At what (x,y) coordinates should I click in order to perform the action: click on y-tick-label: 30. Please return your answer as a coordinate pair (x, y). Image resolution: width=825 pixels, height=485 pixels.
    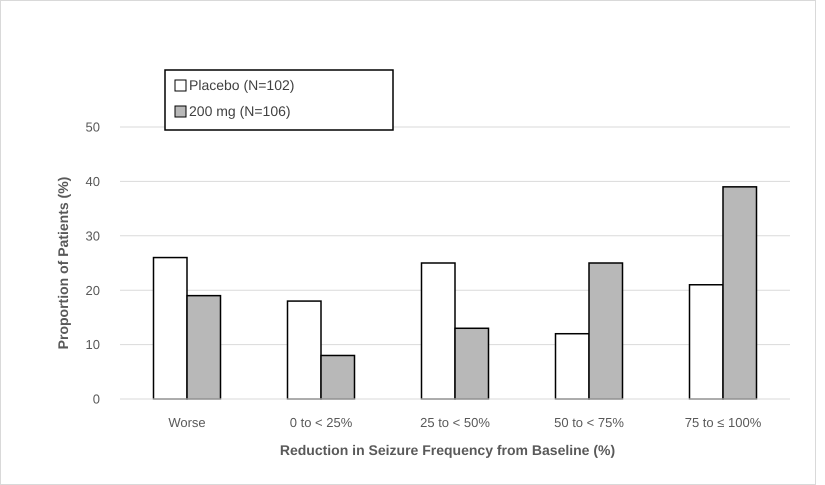
    Looking at the image, I should click on (93, 236).